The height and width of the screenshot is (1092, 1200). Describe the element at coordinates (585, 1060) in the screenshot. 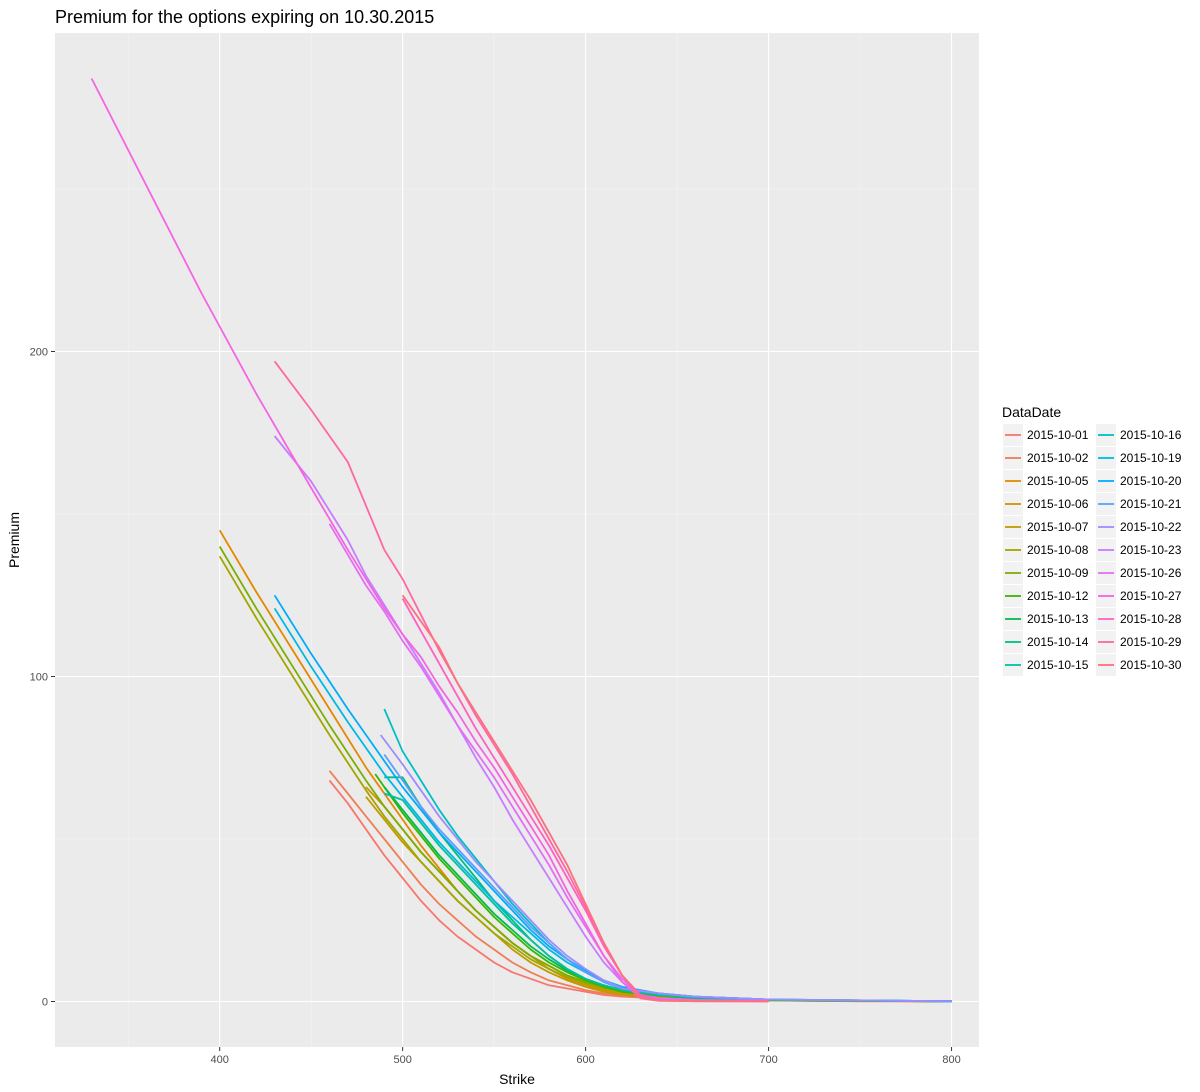

I see `x-tick-label: 600` at that location.